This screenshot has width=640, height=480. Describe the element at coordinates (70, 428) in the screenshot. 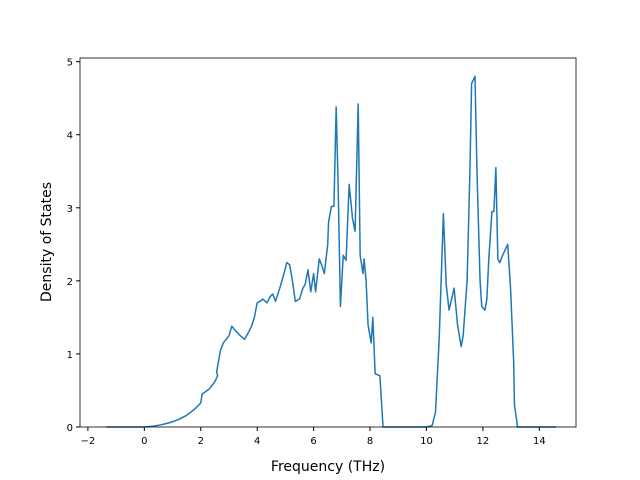

I see `y-tick-label: 0` at that location.